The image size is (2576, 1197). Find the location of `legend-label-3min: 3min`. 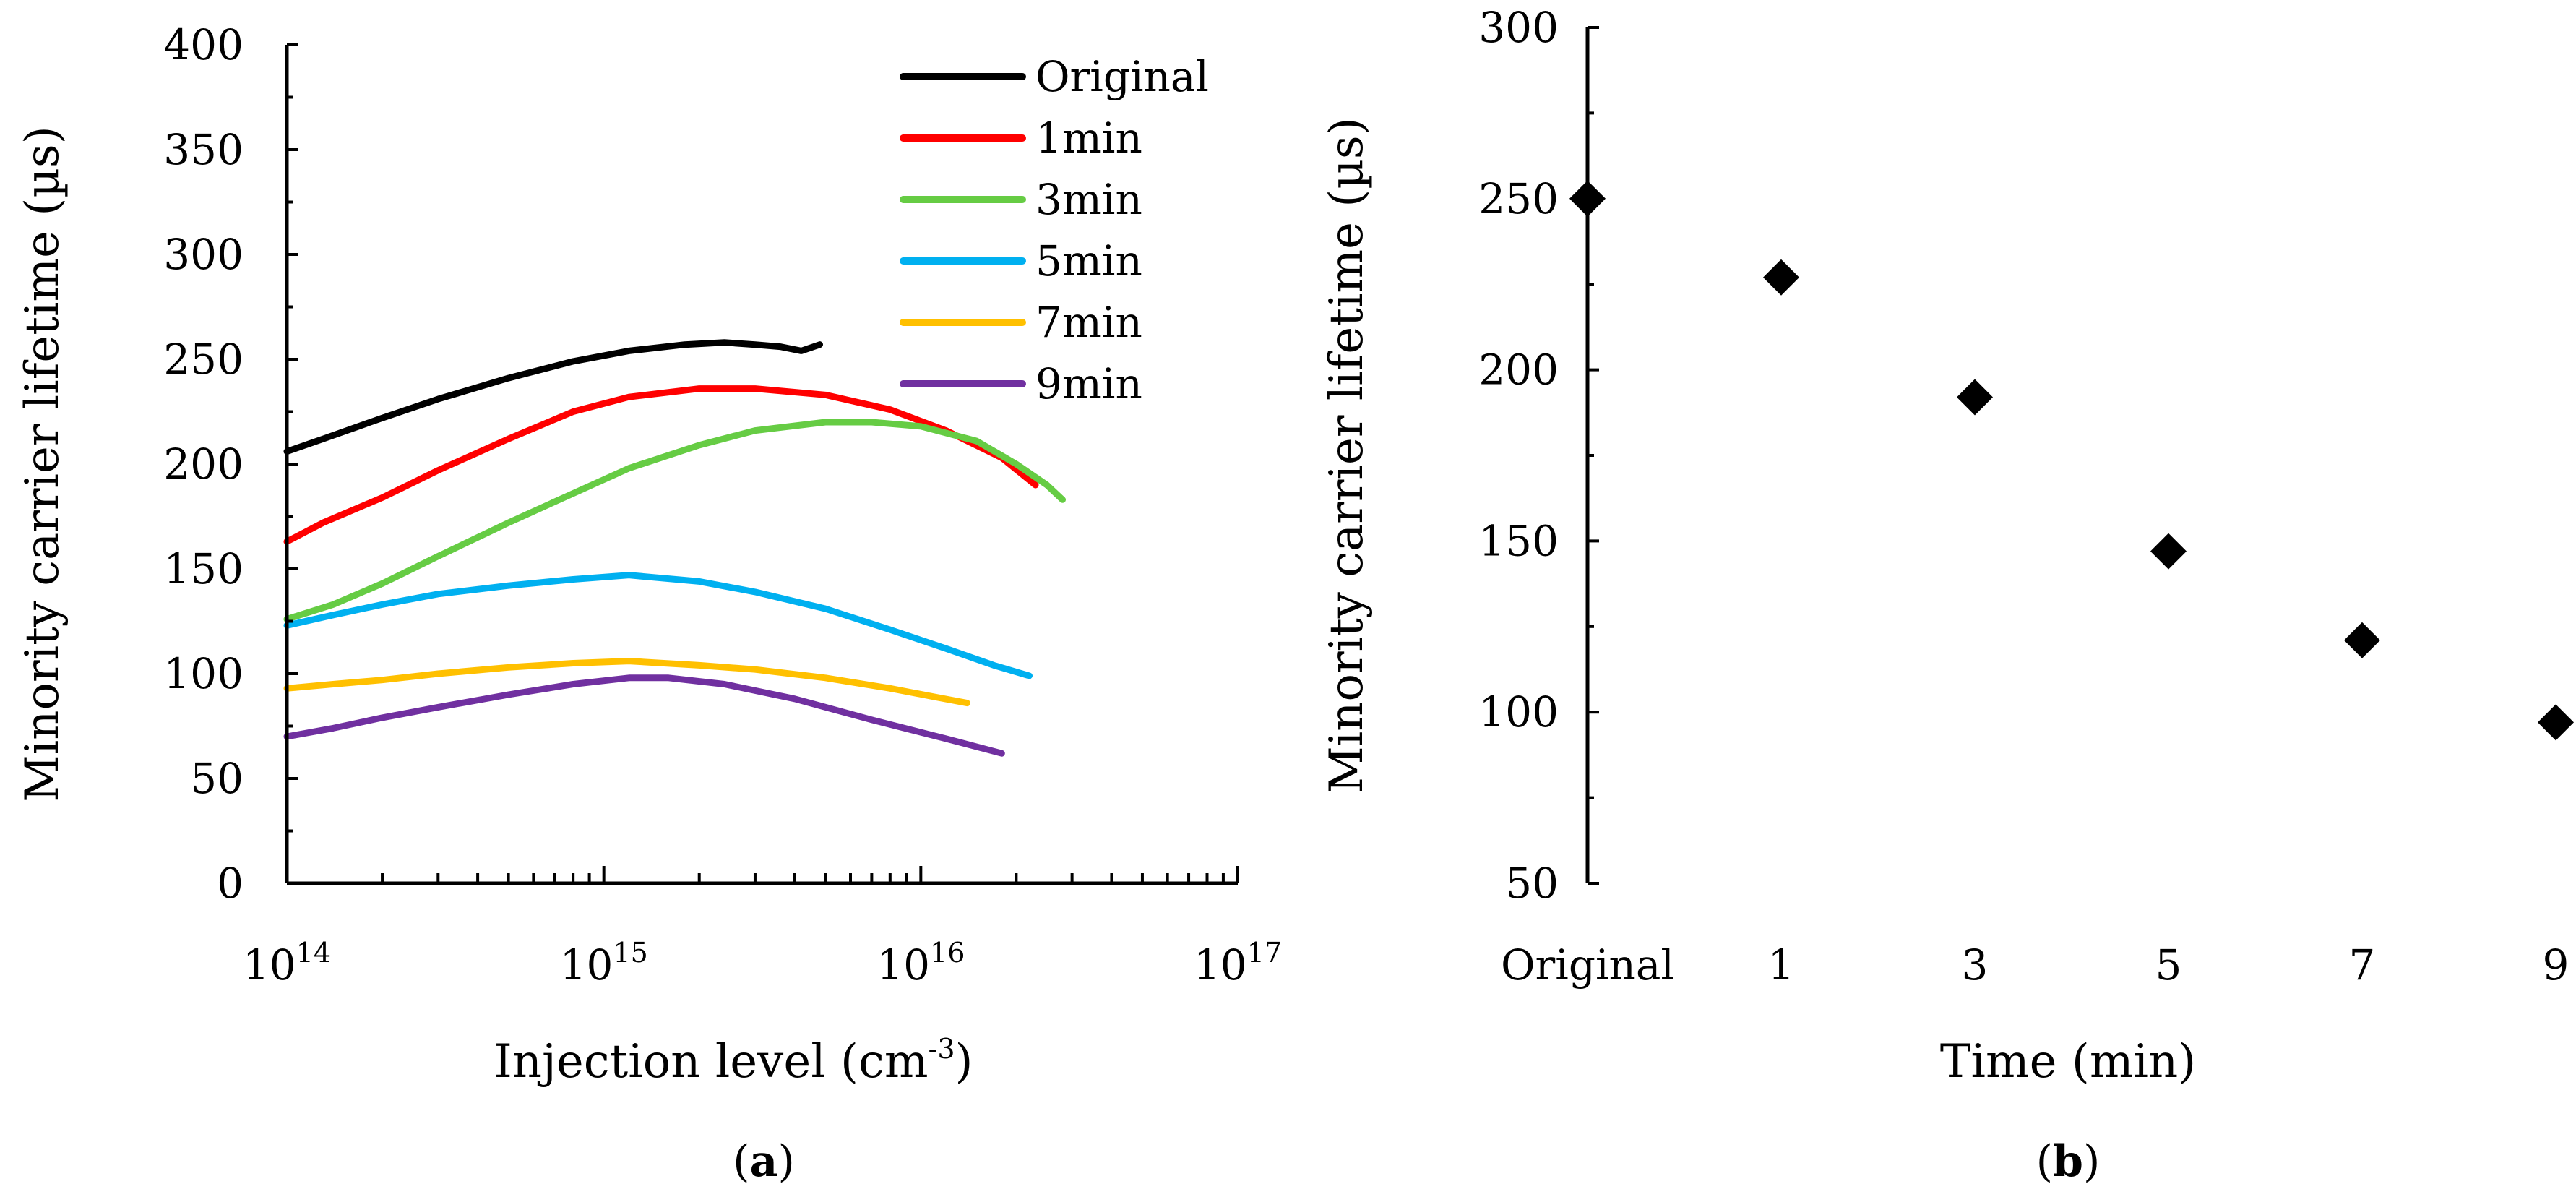

legend-label-3min: 3min is located at coordinates (1088, 199).